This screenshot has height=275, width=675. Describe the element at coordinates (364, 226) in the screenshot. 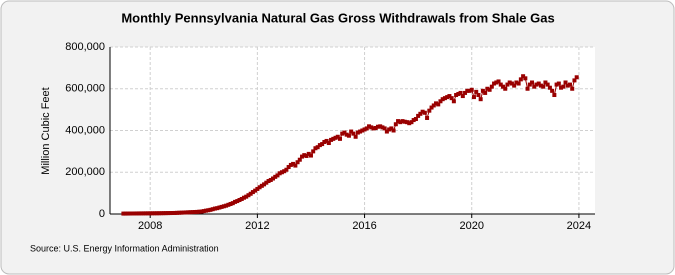

I see `x-tick-label: 2016` at that location.